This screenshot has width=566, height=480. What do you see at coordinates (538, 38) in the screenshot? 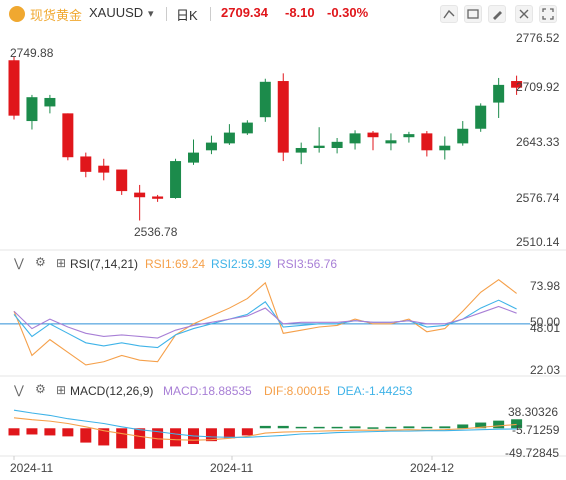
I see `price-tick-label: 2776.52` at bounding box center [538, 38].